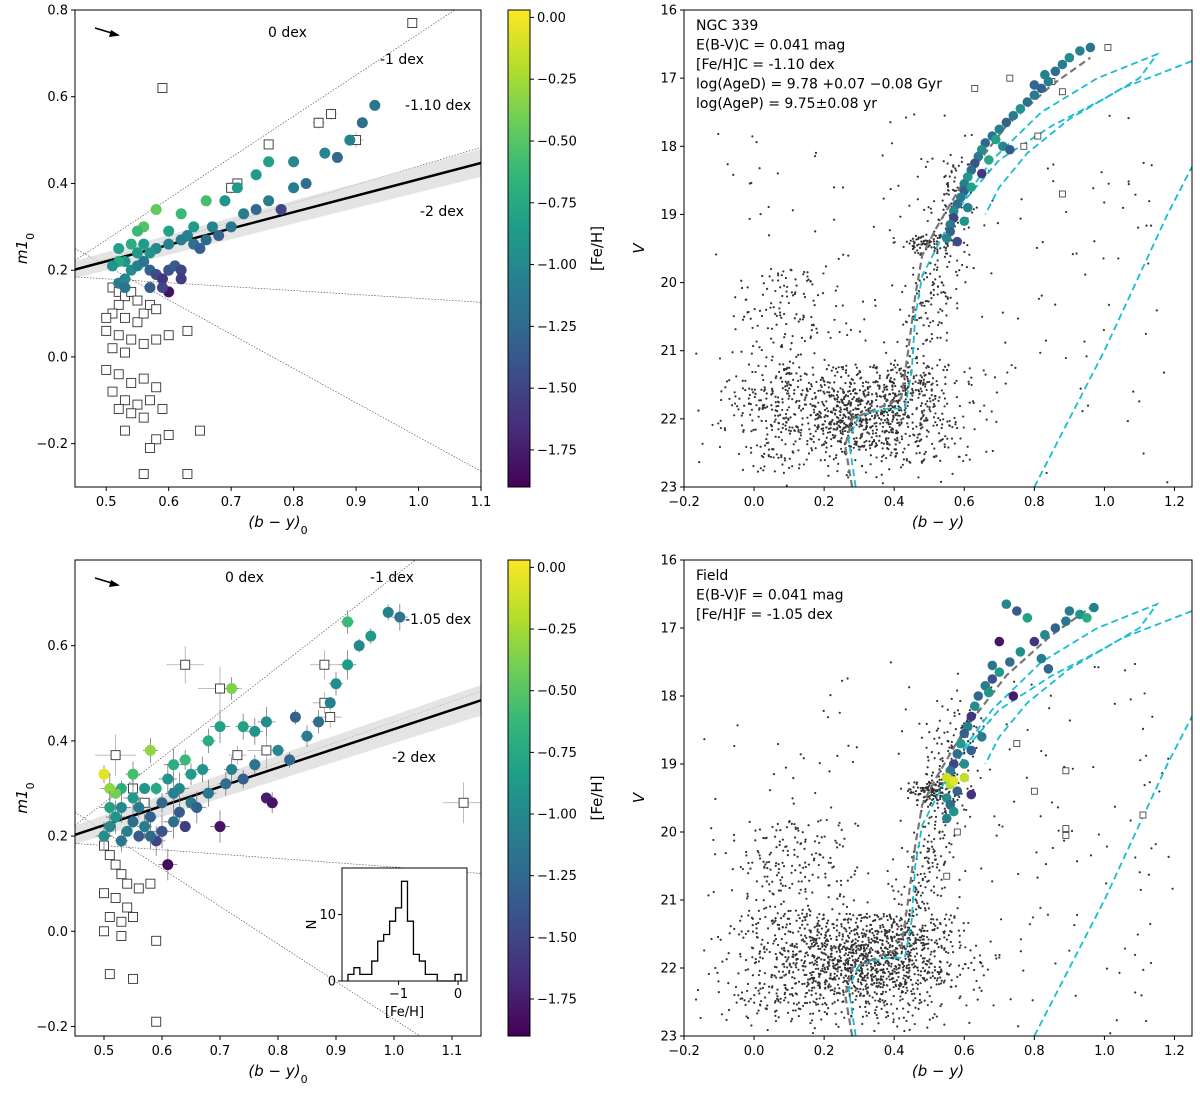  What do you see at coordinates (418, 502) in the screenshot?
I see `top-left-xtick-label: 1.0` at bounding box center [418, 502].